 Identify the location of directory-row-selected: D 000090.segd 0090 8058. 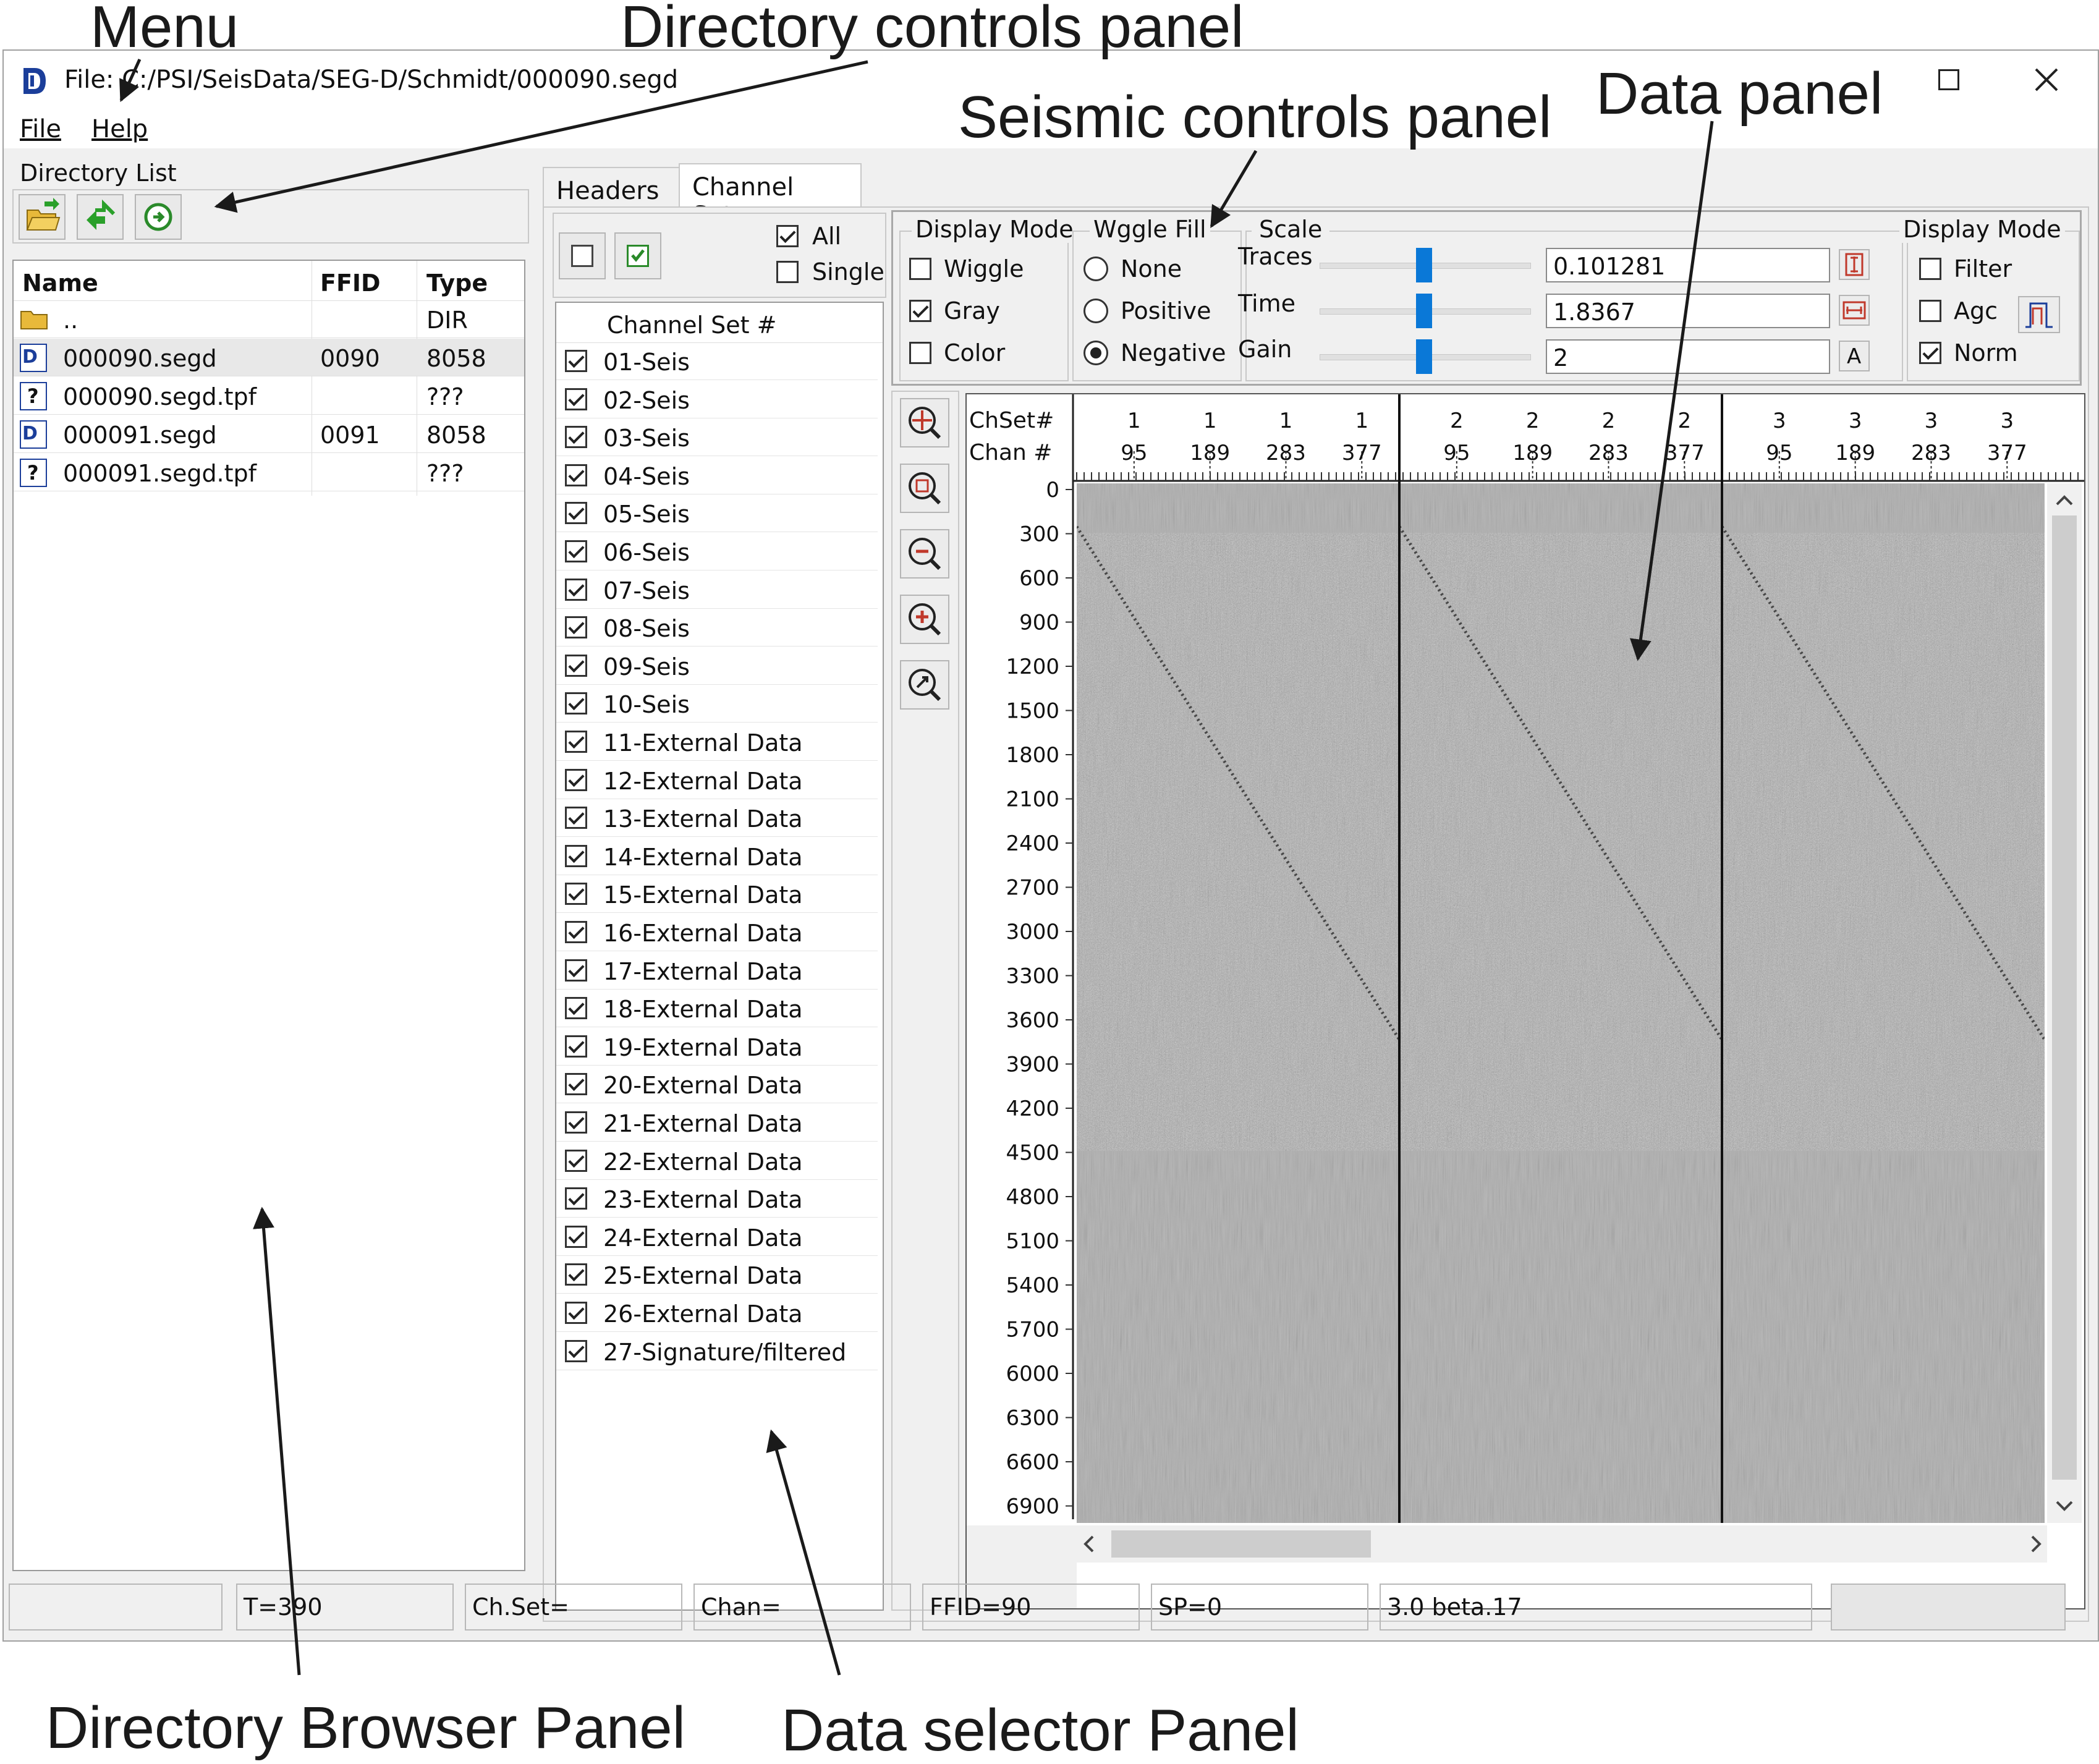
(269, 357).